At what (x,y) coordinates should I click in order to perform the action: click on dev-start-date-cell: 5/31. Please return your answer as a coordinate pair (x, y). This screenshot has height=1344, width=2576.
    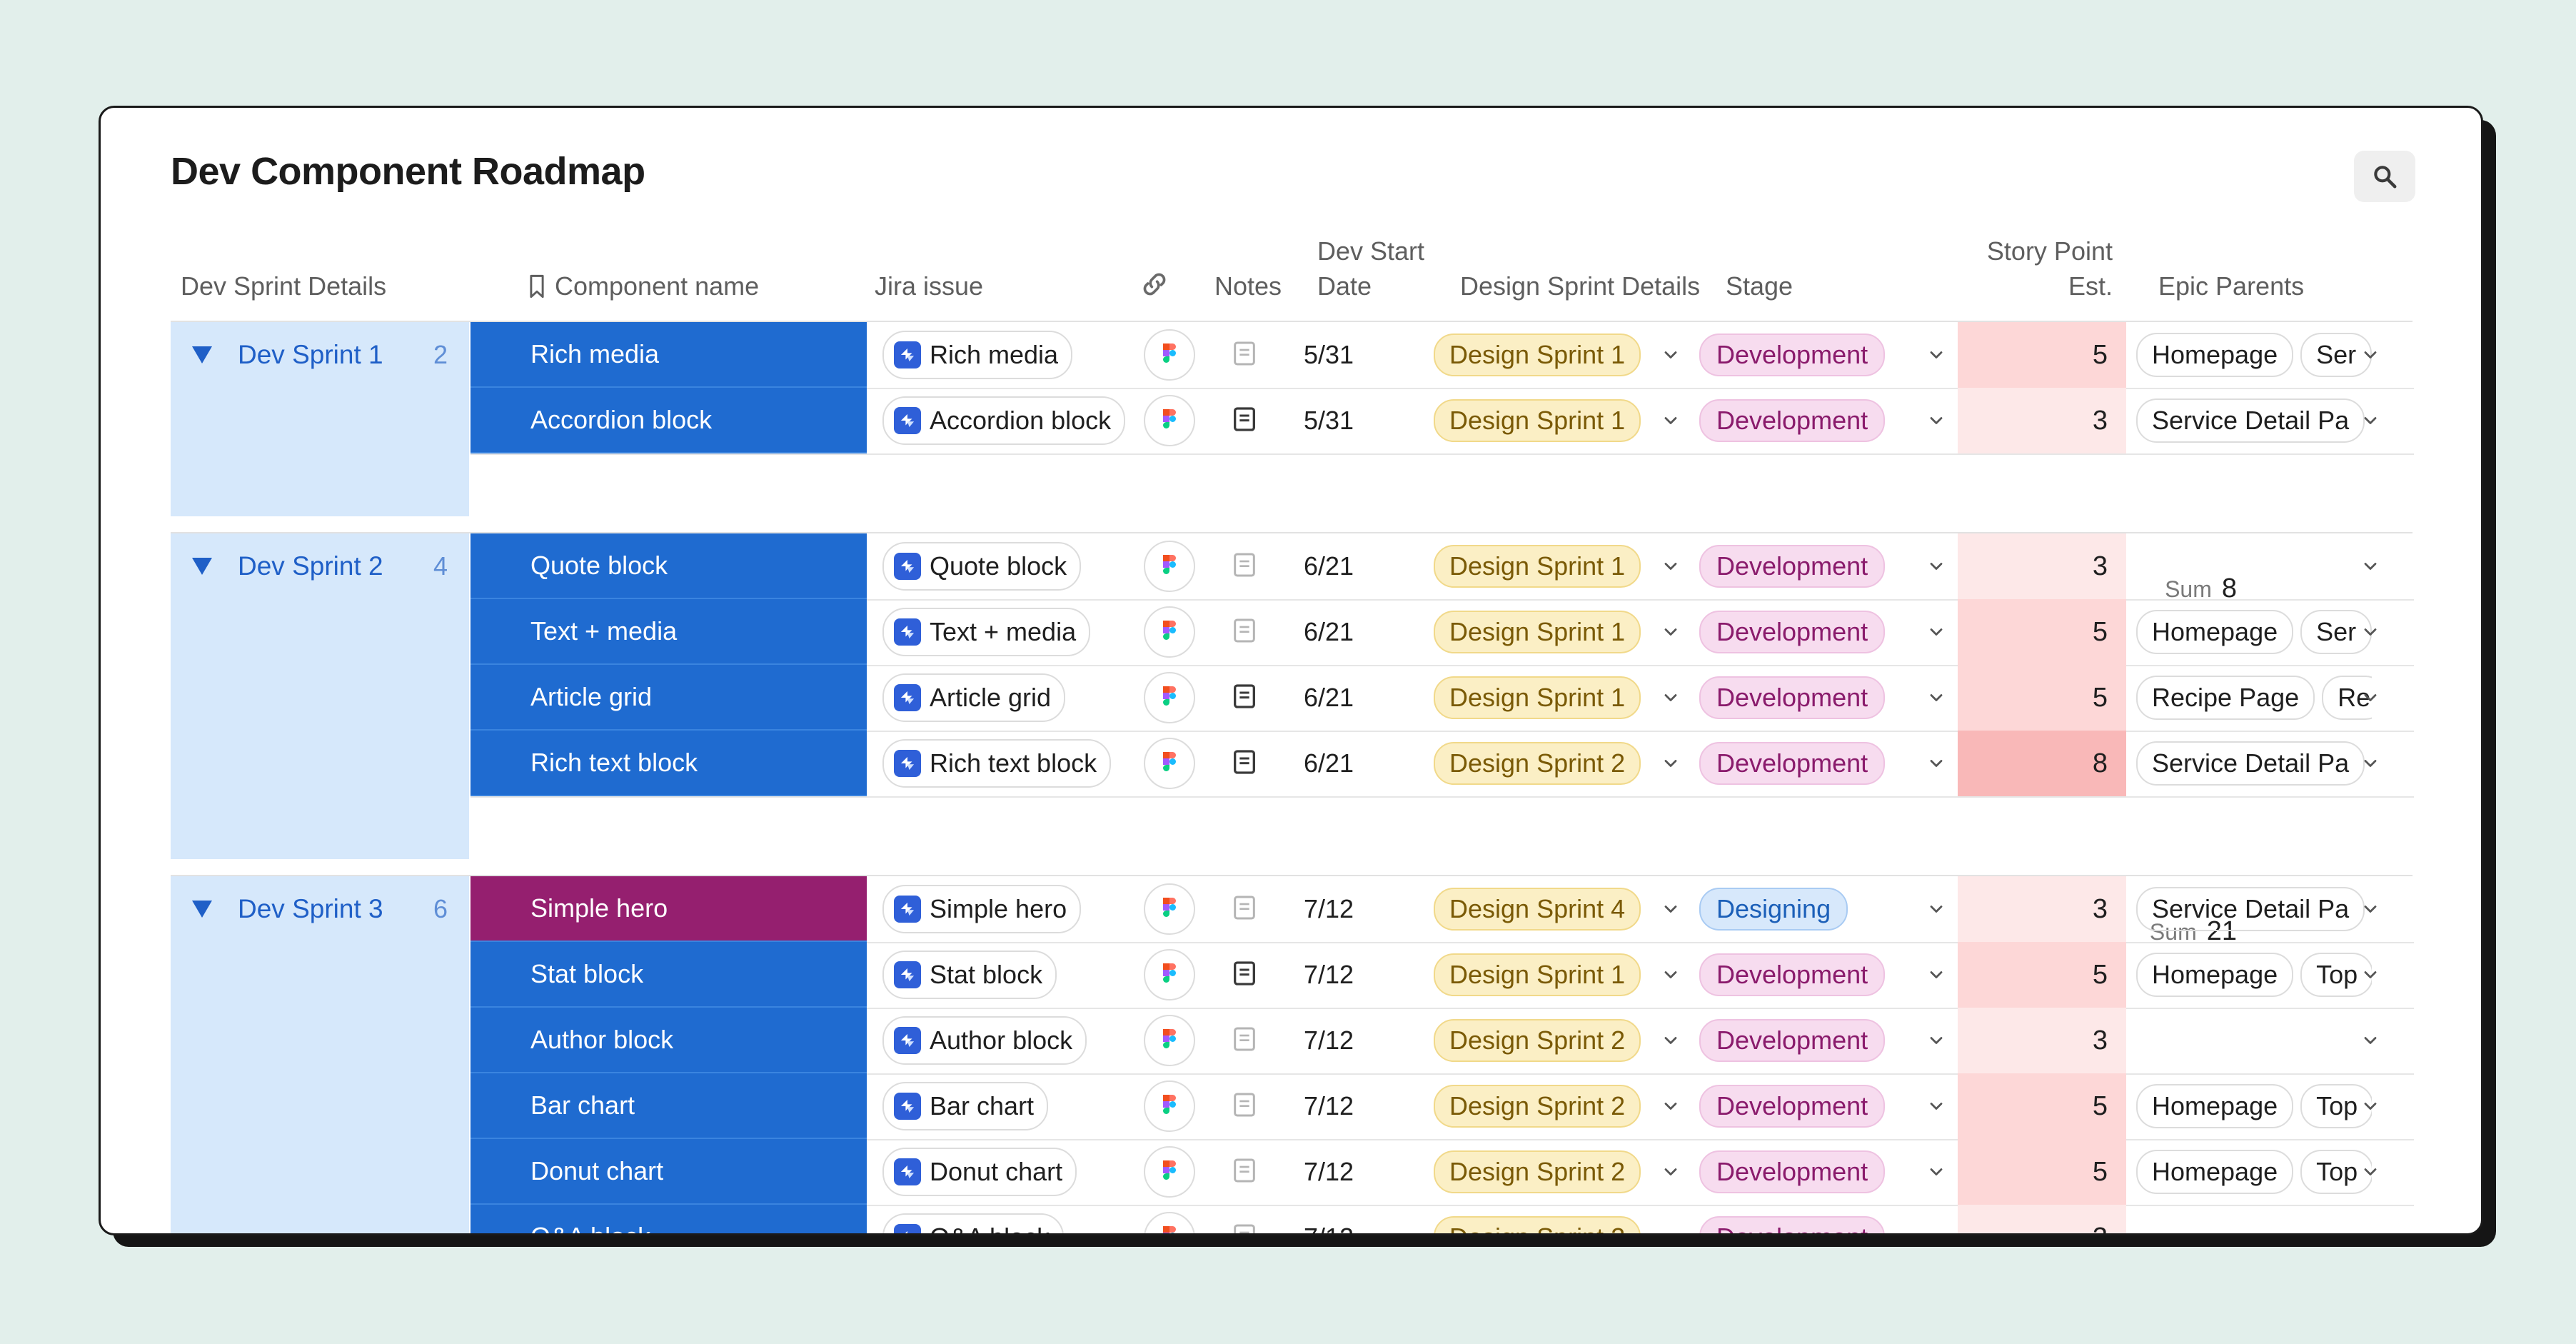
    Looking at the image, I should click on (1329, 355).